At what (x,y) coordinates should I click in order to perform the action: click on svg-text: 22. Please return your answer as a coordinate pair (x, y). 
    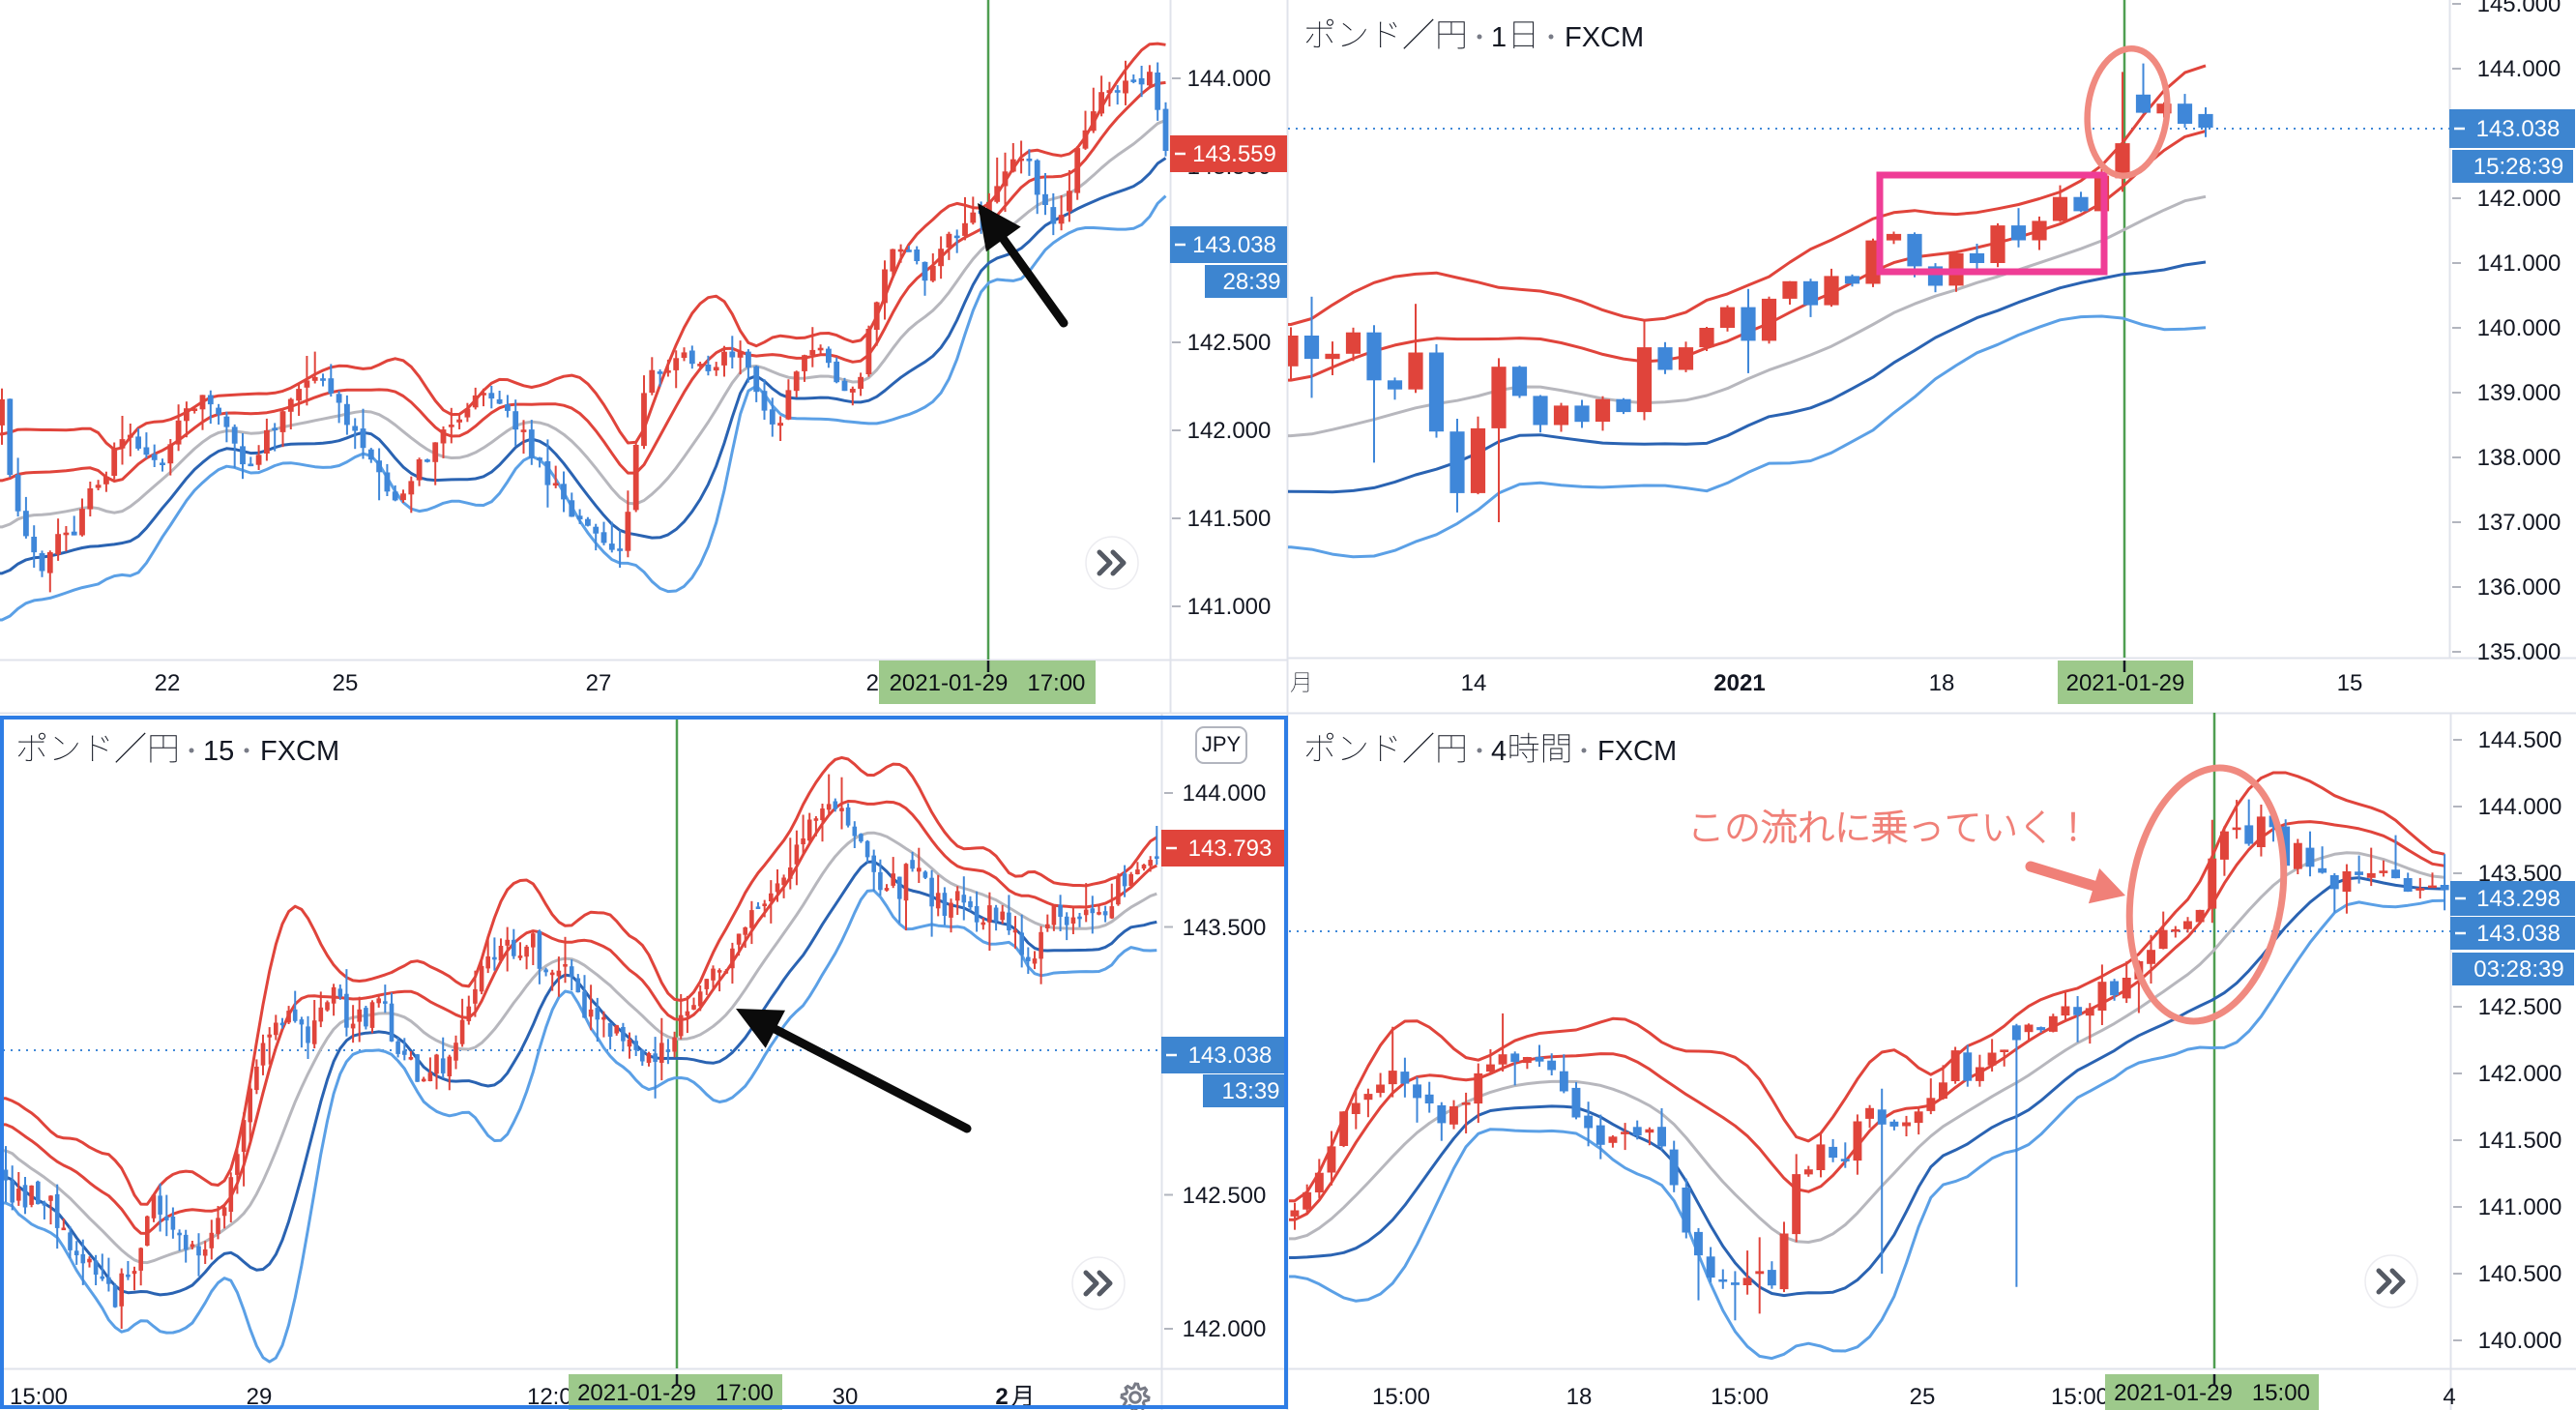
    Looking at the image, I should click on (168, 683).